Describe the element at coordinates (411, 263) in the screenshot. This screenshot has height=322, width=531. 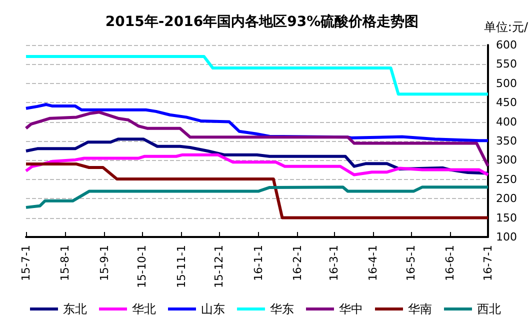
I see `x-tick-label: 16-5-1` at that location.